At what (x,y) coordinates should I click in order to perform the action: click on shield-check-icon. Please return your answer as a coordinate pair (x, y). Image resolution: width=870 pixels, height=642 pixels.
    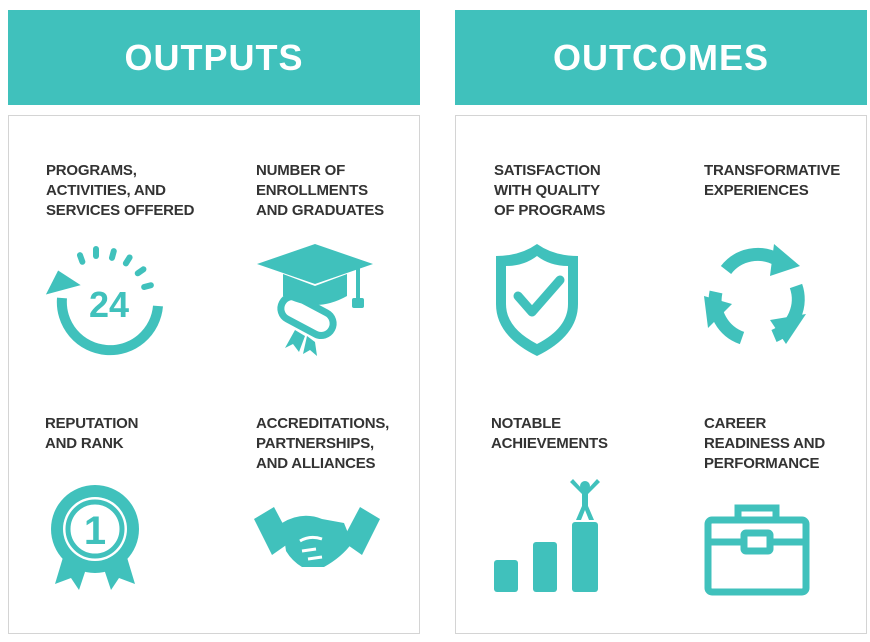
    Looking at the image, I should click on (537, 300).